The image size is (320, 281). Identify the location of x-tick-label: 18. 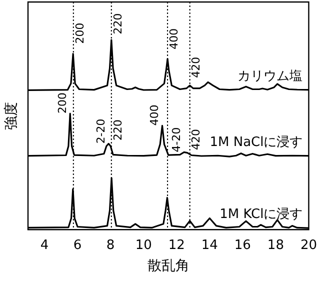
(275, 245).